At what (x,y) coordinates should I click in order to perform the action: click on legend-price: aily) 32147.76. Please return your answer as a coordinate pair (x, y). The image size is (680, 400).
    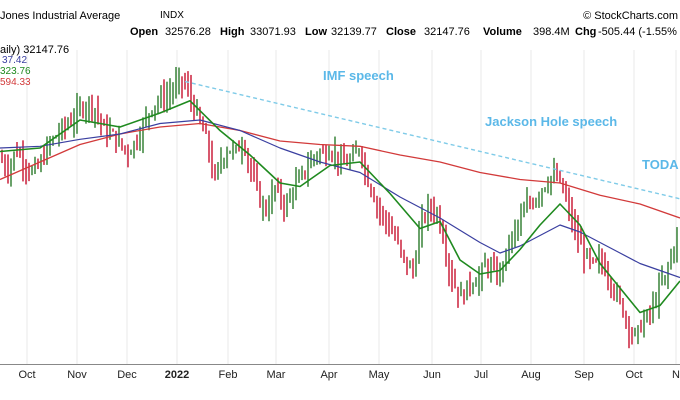
    Looking at the image, I should click on (35, 50).